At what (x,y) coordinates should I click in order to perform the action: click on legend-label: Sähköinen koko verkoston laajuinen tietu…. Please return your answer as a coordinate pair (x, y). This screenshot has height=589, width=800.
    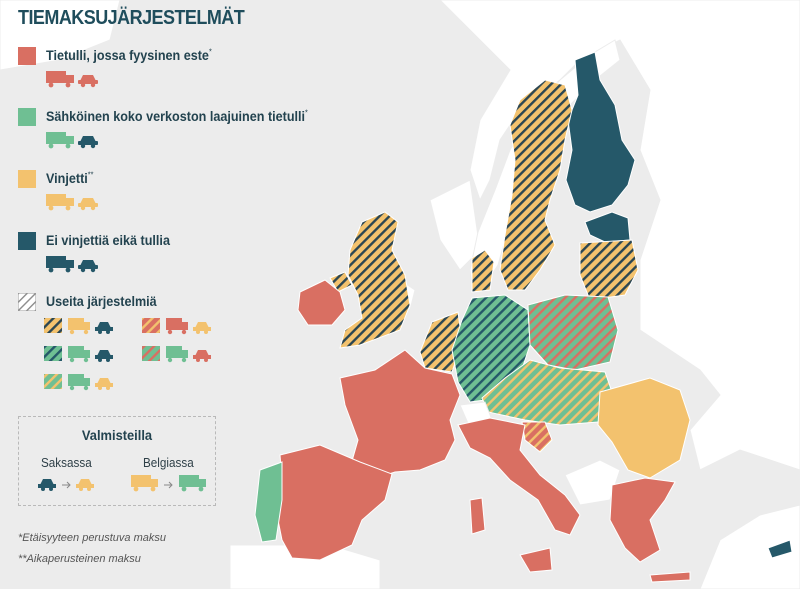
    Looking at the image, I should click on (176, 116).